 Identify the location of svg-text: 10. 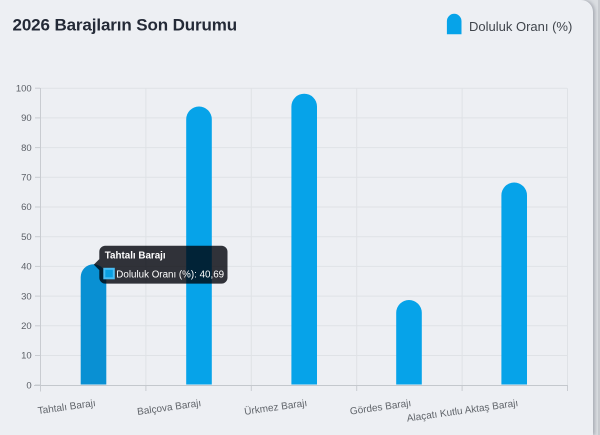
(26, 356).